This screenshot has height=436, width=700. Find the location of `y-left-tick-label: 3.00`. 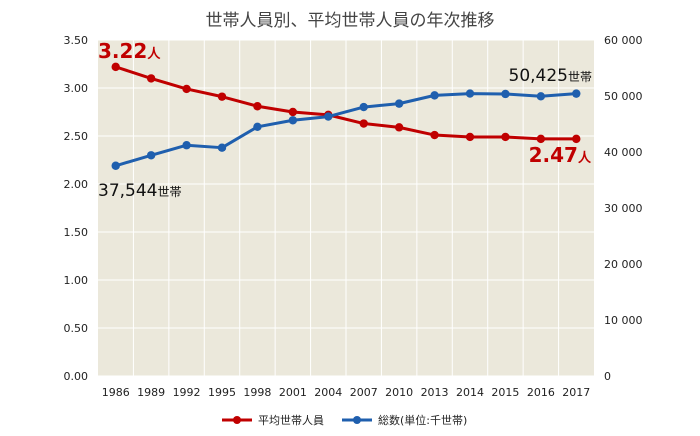

y-left-tick-label: 3.00 is located at coordinates (76, 88).